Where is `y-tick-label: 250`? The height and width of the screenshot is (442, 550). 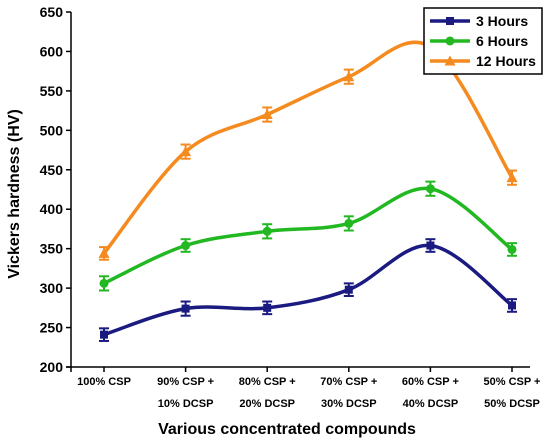
y-tick-label: 250 is located at coordinates (52, 328).